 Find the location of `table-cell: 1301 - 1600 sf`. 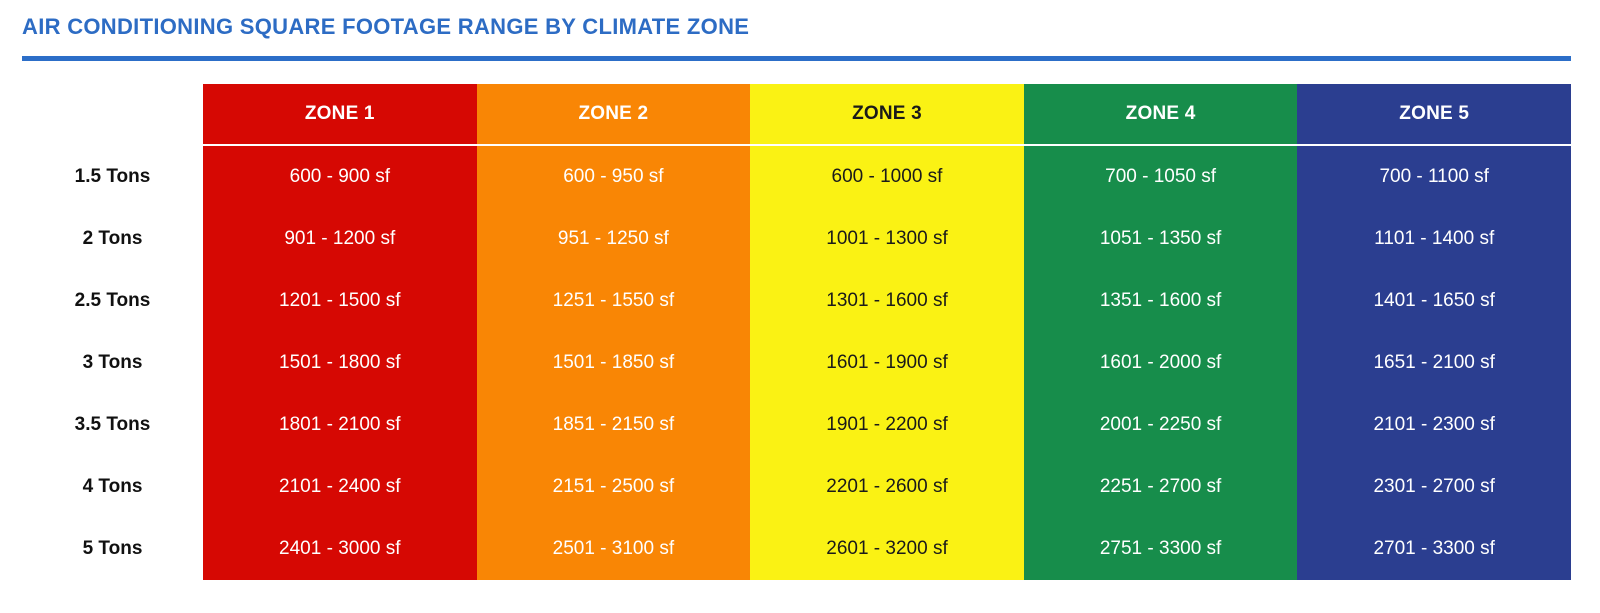

table-cell: 1301 - 1600 sf is located at coordinates (887, 301).